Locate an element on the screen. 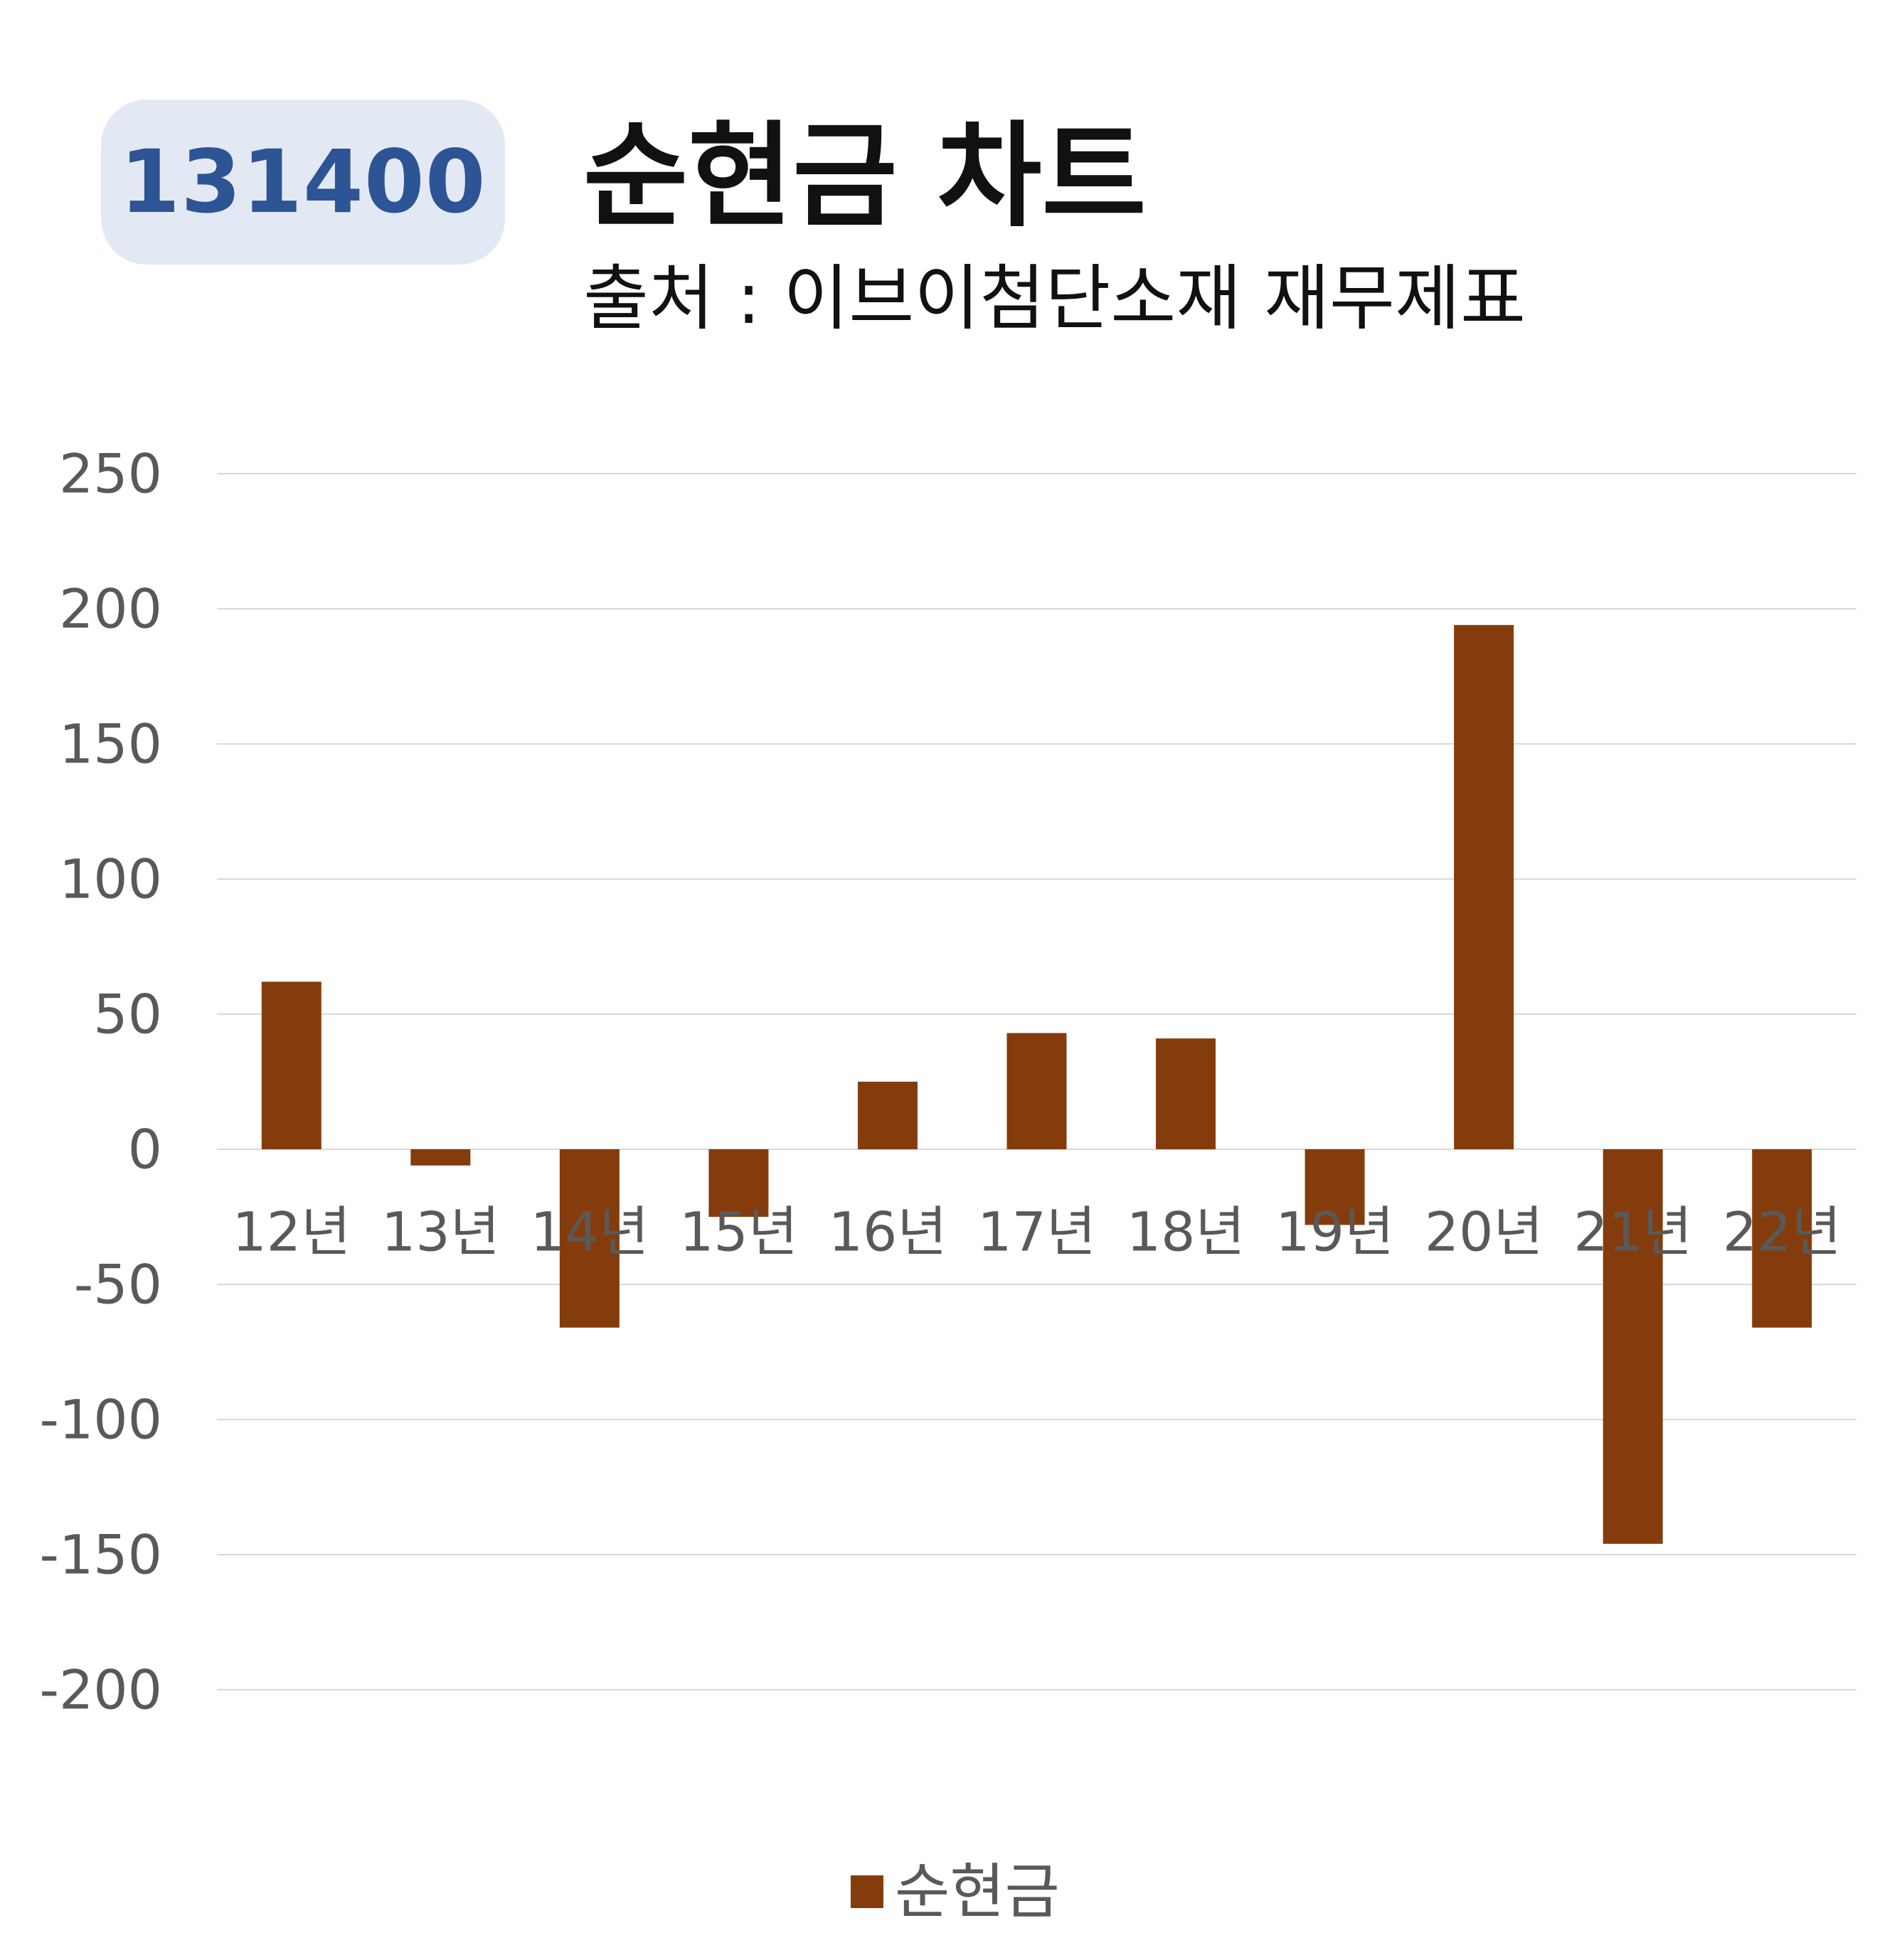 This screenshot has height=1960, width=1897. x-tick-label: 21년 is located at coordinates (1633, 1232).